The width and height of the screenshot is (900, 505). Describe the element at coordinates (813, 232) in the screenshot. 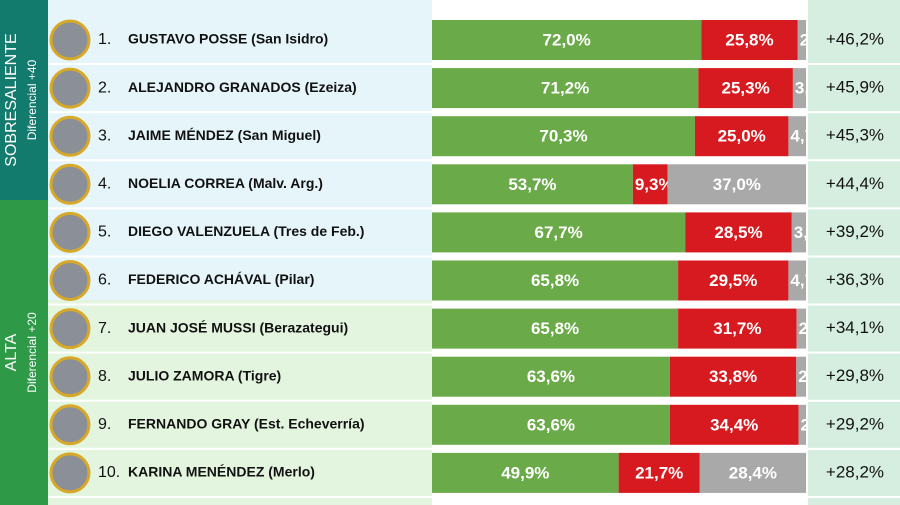

I see `value-label: 3,8%` at that location.